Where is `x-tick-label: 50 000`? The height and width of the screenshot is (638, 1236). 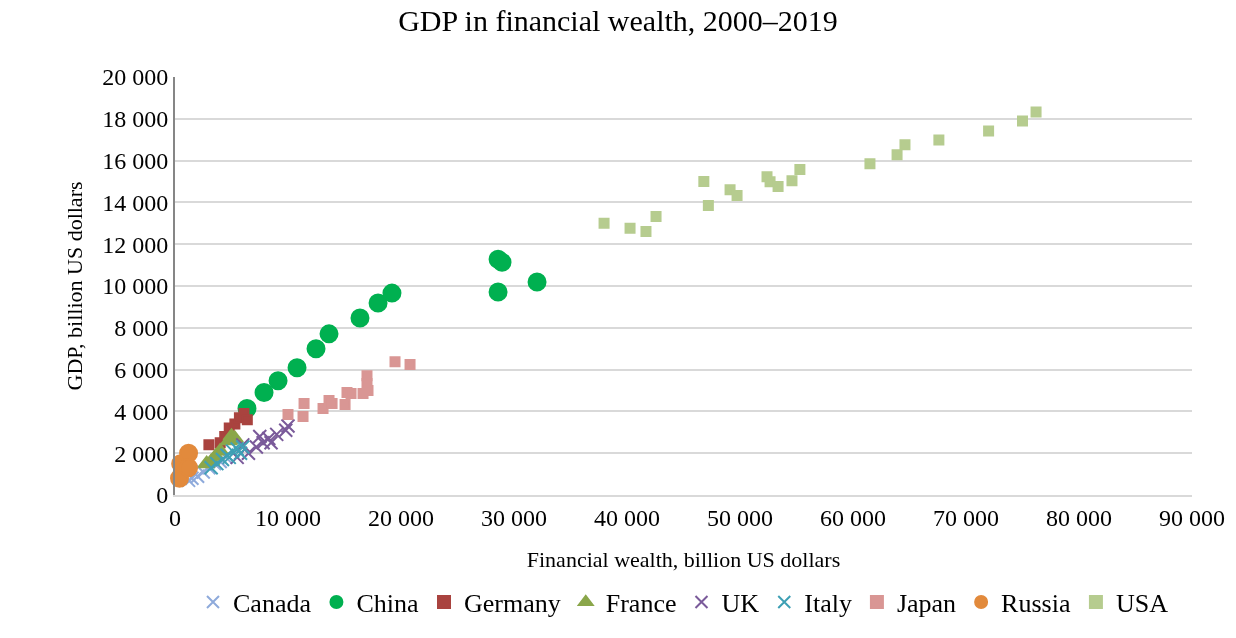 x-tick-label: 50 000 is located at coordinates (740, 517).